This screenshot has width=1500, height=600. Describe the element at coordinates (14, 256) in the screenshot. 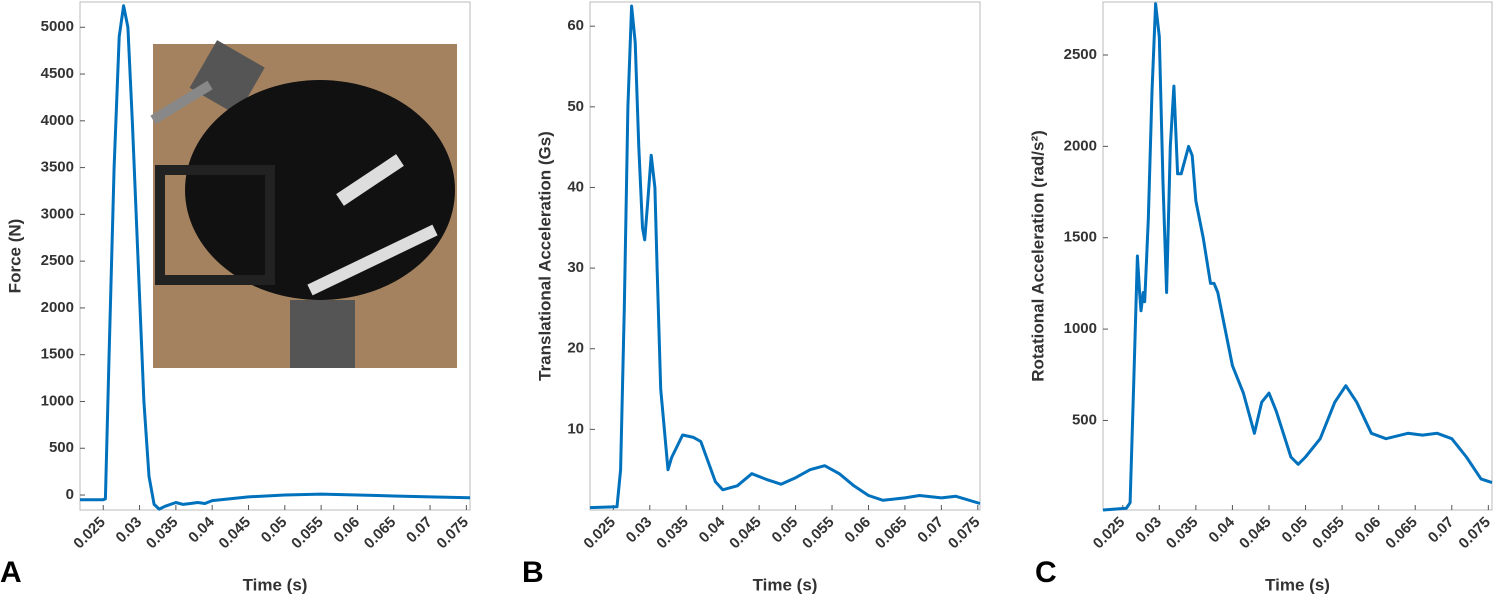

I see `y-axis-title: Force (N)` at that location.